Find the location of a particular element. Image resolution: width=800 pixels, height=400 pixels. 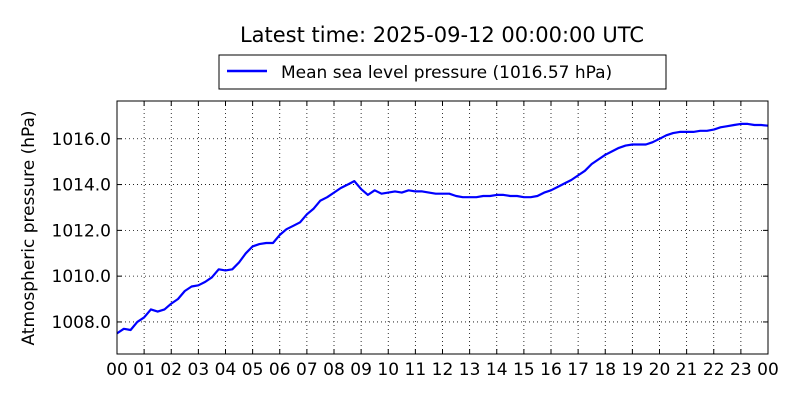

y-tick-label: 1008.0 is located at coordinates (81, 323).